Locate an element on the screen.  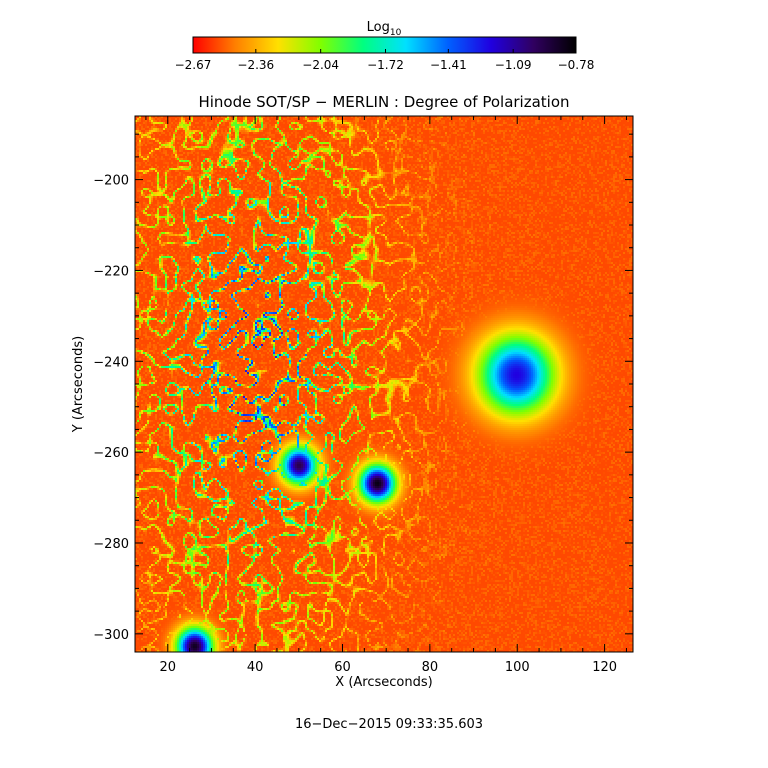
y-tick-label: −220 is located at coordinates (111, 271).